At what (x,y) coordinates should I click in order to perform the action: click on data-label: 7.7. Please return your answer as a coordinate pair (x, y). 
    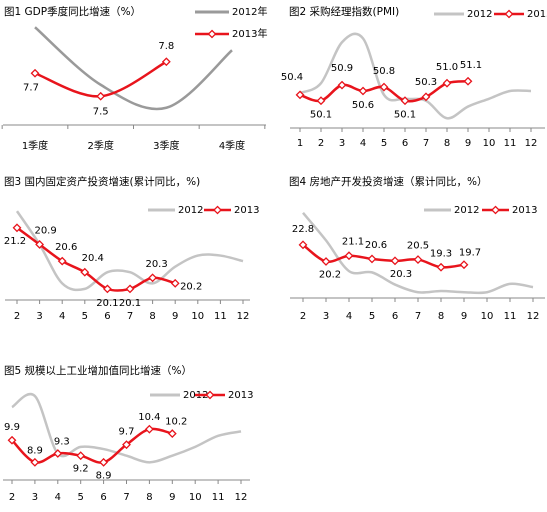
    Looking at the image, I should click on (31, 87).